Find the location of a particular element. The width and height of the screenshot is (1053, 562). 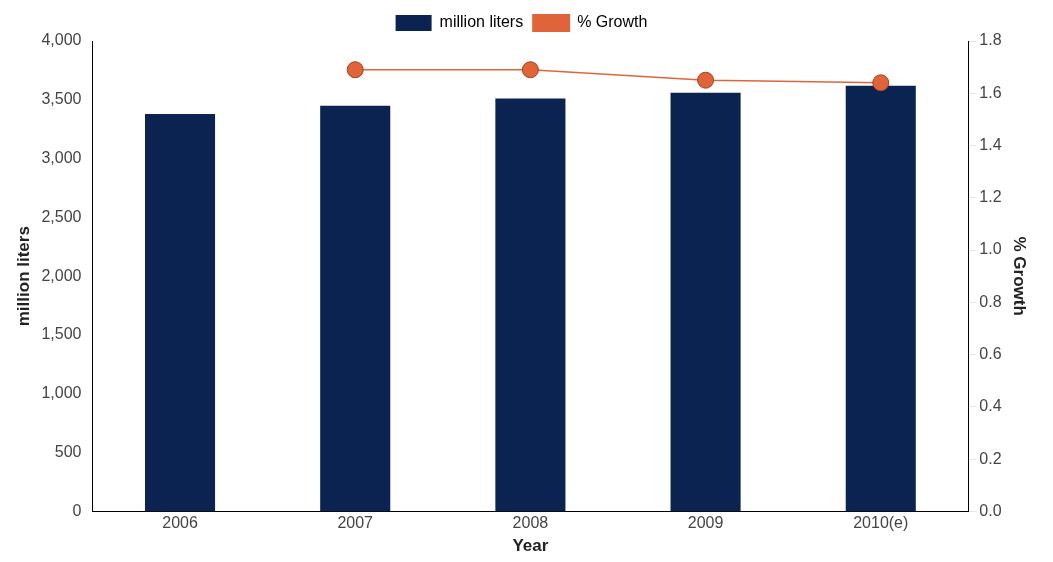

y2-tick-label: 0.6 is located at coordinates (990, 354).